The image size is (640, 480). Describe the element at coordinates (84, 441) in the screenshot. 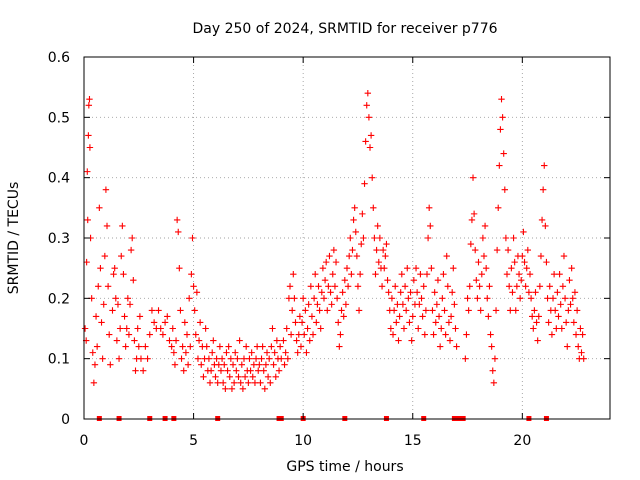

I see `x-tick-label: 0` at that location.